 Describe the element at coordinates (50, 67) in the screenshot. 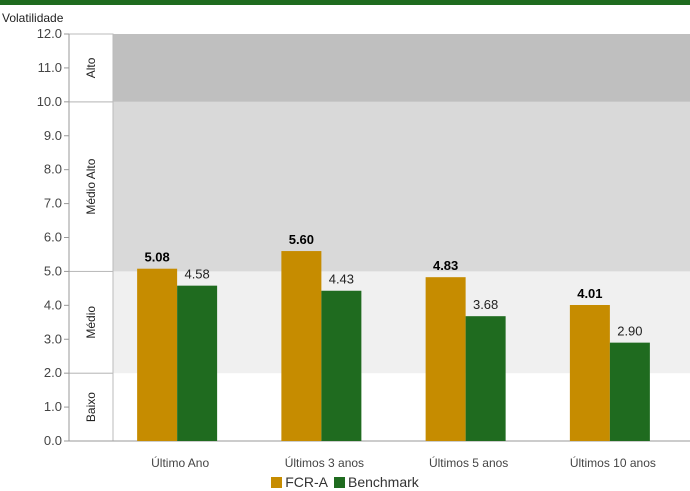

I see `y-tick-label: 11.0` at that location.